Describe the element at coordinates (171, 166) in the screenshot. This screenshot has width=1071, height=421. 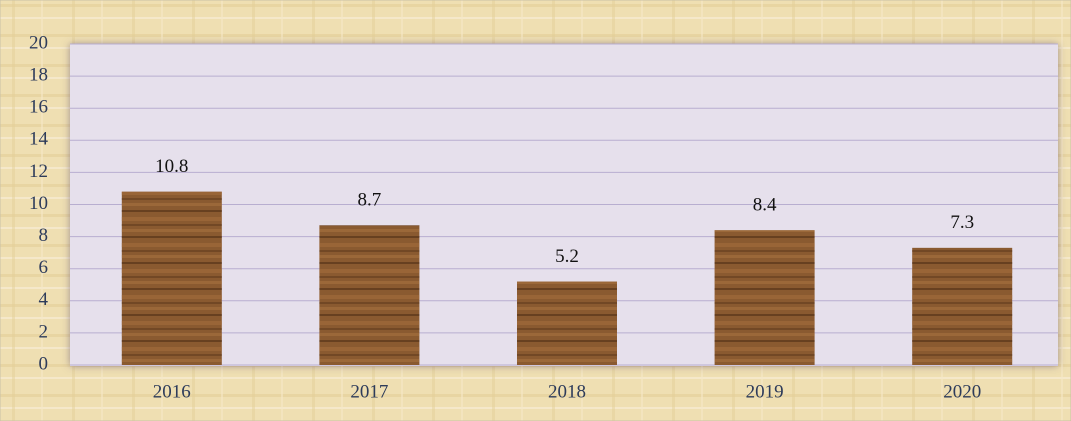
I see `data-label: 10.8` at that location.